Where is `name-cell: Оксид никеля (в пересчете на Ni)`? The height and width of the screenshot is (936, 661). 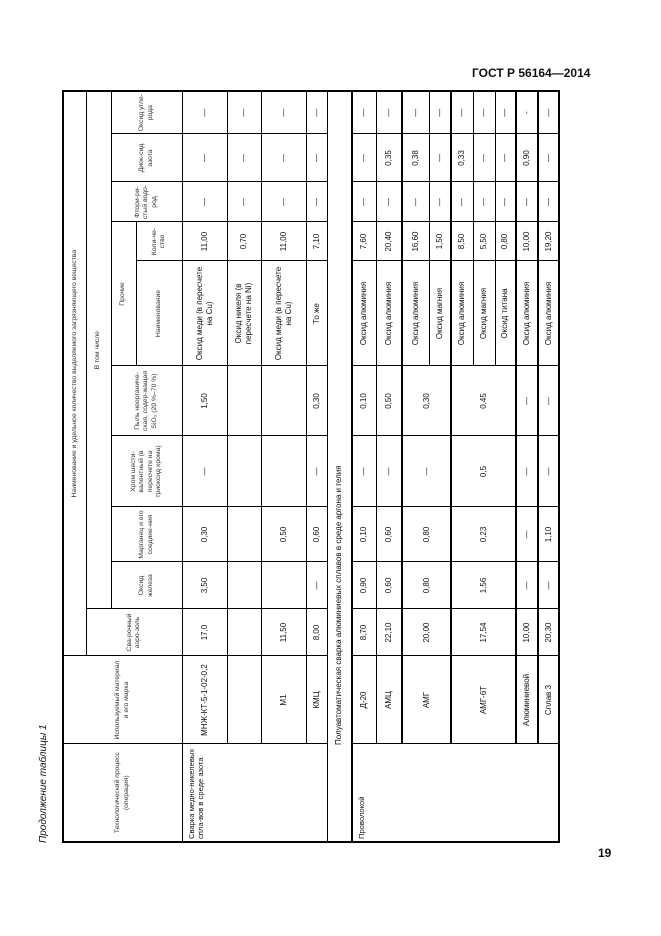
name-cell: Оксид никеля (в пересчете на Ni) is located at coordinates (244, 313).